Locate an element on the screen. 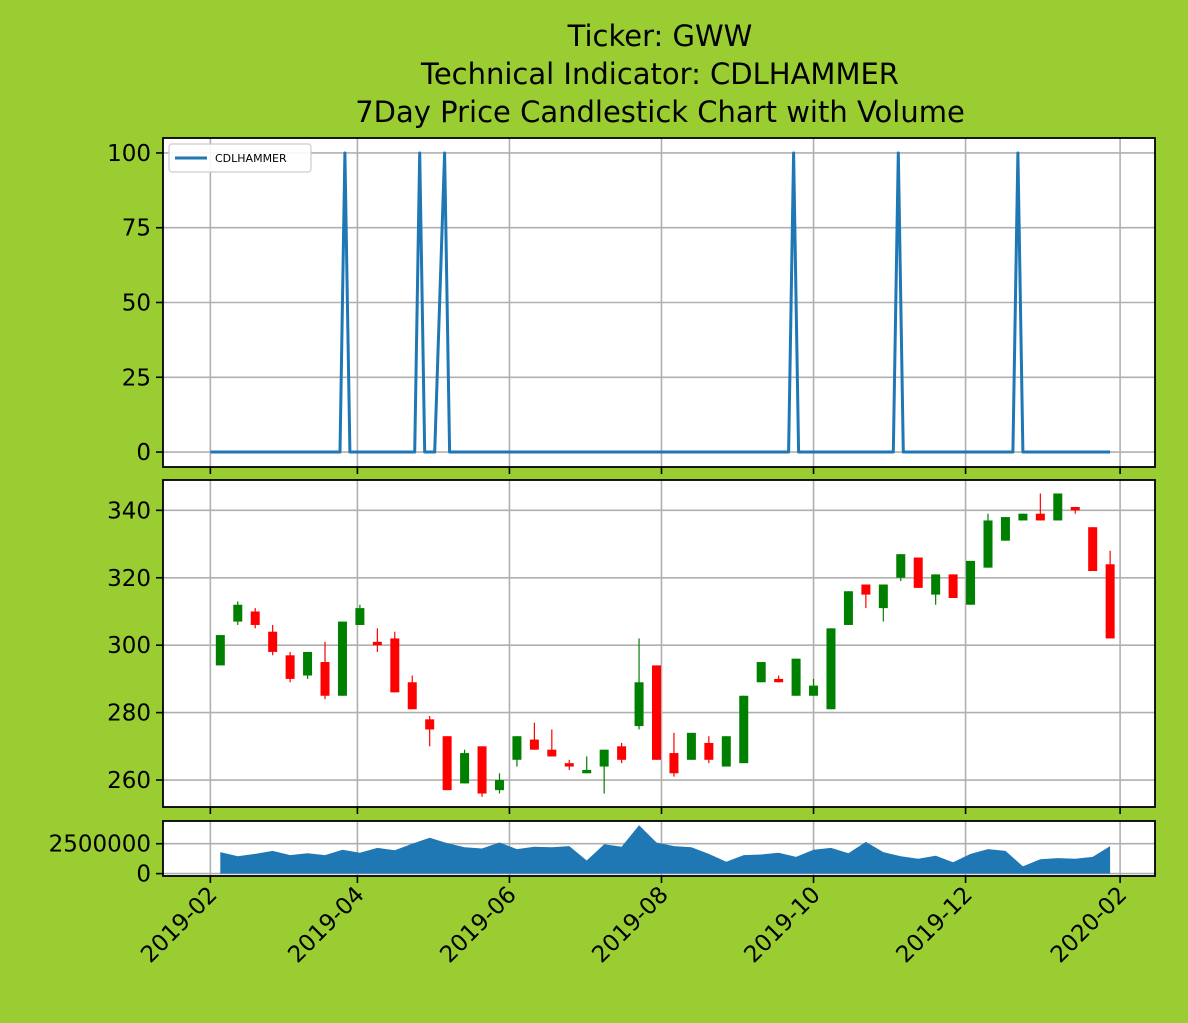 The height and width of the screenshot is (1023, 1188). volume-frame is located at coordinates (659, 848).